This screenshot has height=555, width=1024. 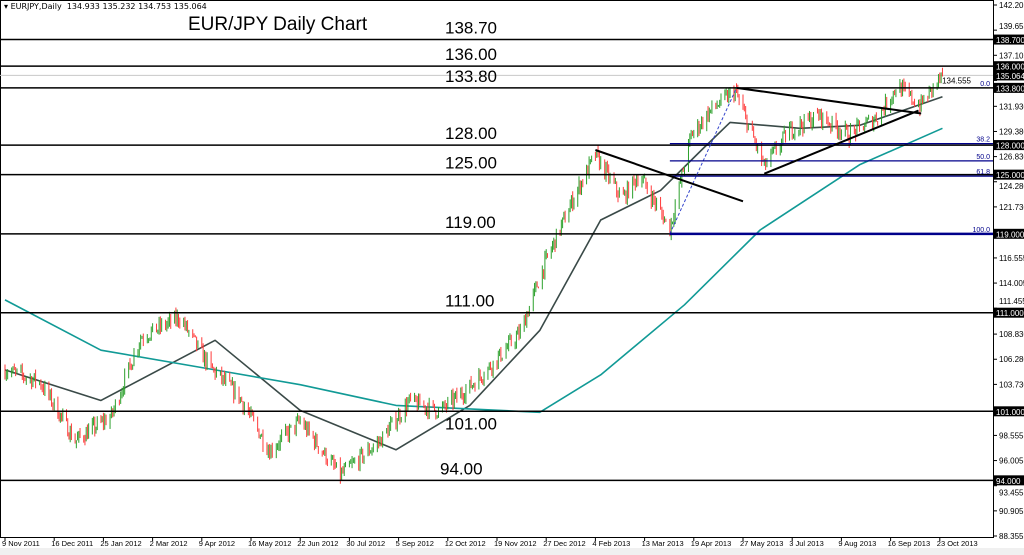 I want to click on y-tick-label: 90.905, so click(x=1011, y=511).